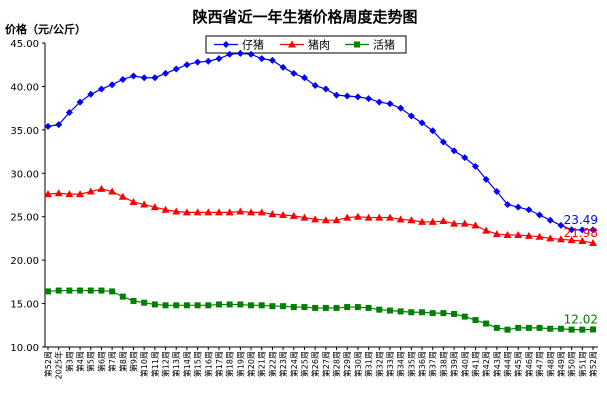 The height and width of the screenshot is (400, 607). Describe the element at coordinates (230, 364) in the screenshot. I see `x-tick-label: 第18周` at that location.